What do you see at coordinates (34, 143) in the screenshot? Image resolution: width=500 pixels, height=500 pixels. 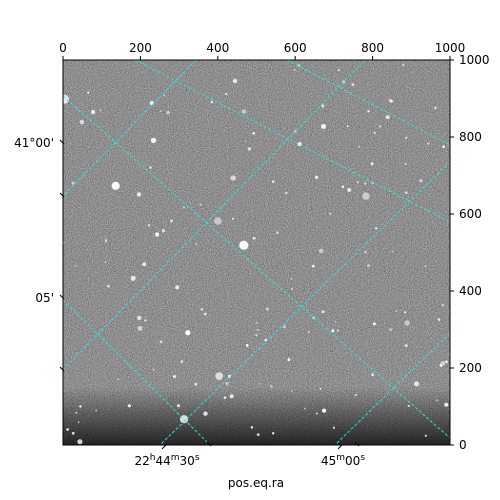 I see `dec-tick-label: 41°00'` at bounding box center [34, 143].